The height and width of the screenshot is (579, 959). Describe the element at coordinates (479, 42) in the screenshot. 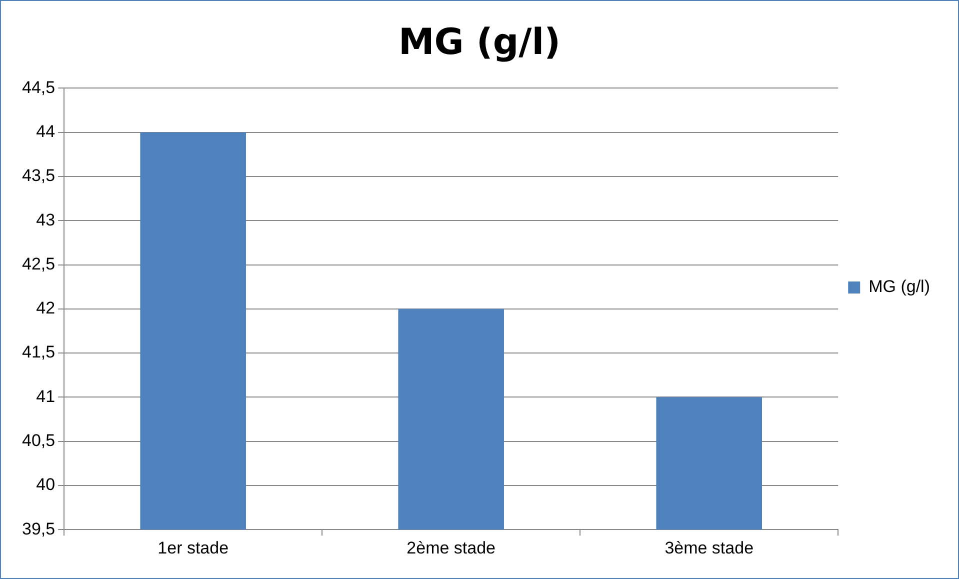

I see `chart-title: MG (g/l)` at that location.